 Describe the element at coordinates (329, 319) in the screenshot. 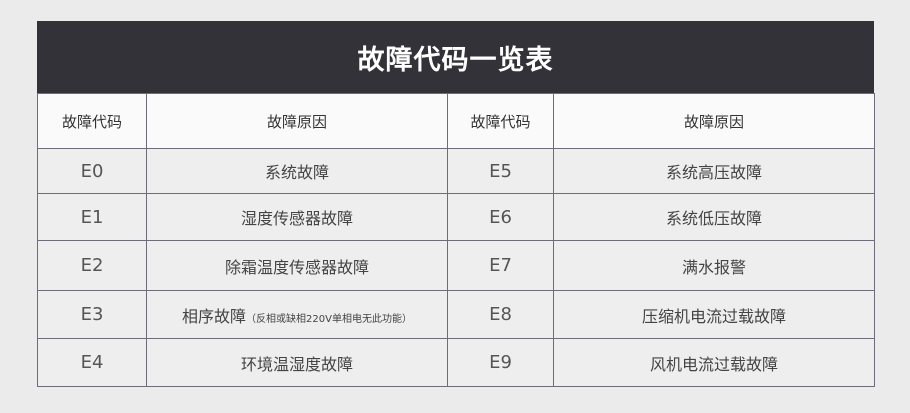

I see `reason-note: （反相或缺相220V单相电无此功能）` at that location.